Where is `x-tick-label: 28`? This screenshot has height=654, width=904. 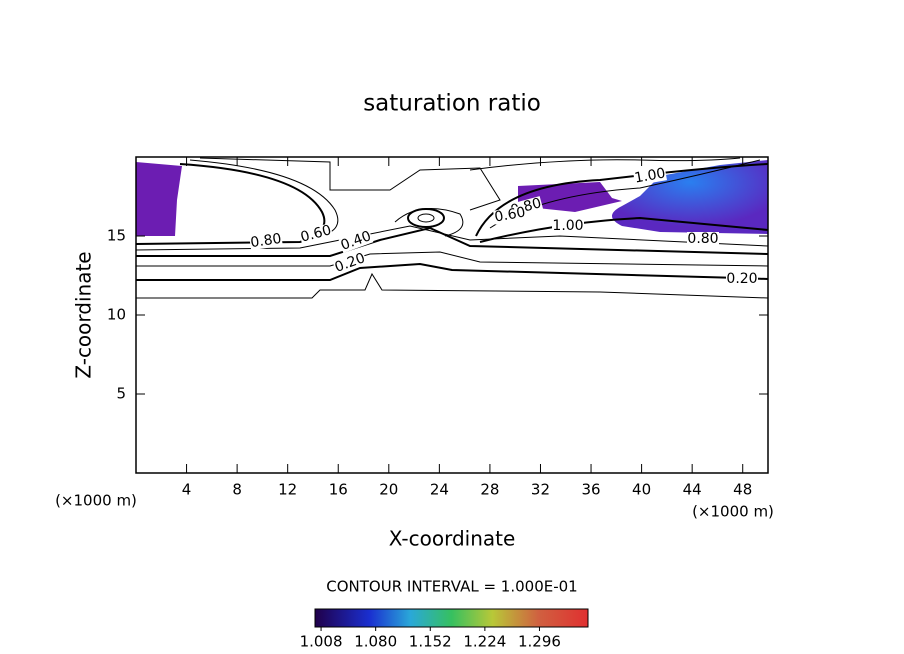 x-tick-label: 28 is located at coordinates (489, 490).